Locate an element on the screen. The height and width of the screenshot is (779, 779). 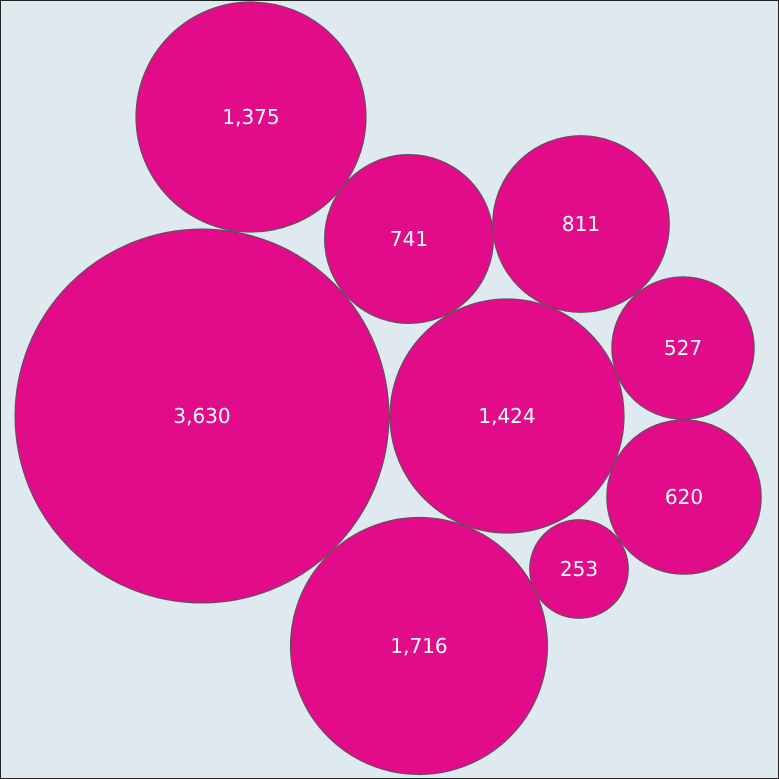
bubble-label-7: 527 is located at coordinates (683, 348).